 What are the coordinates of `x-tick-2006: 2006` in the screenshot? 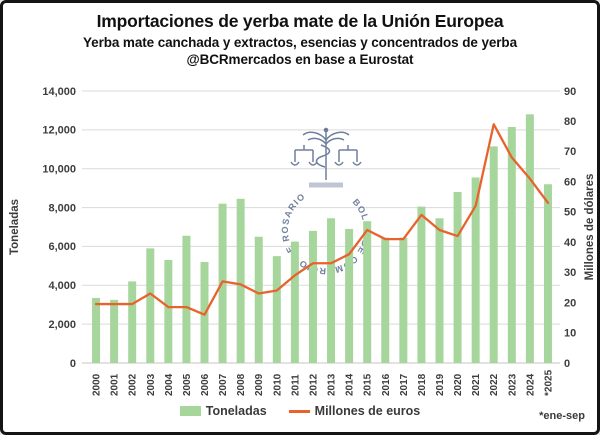 It's located at (205, 384).